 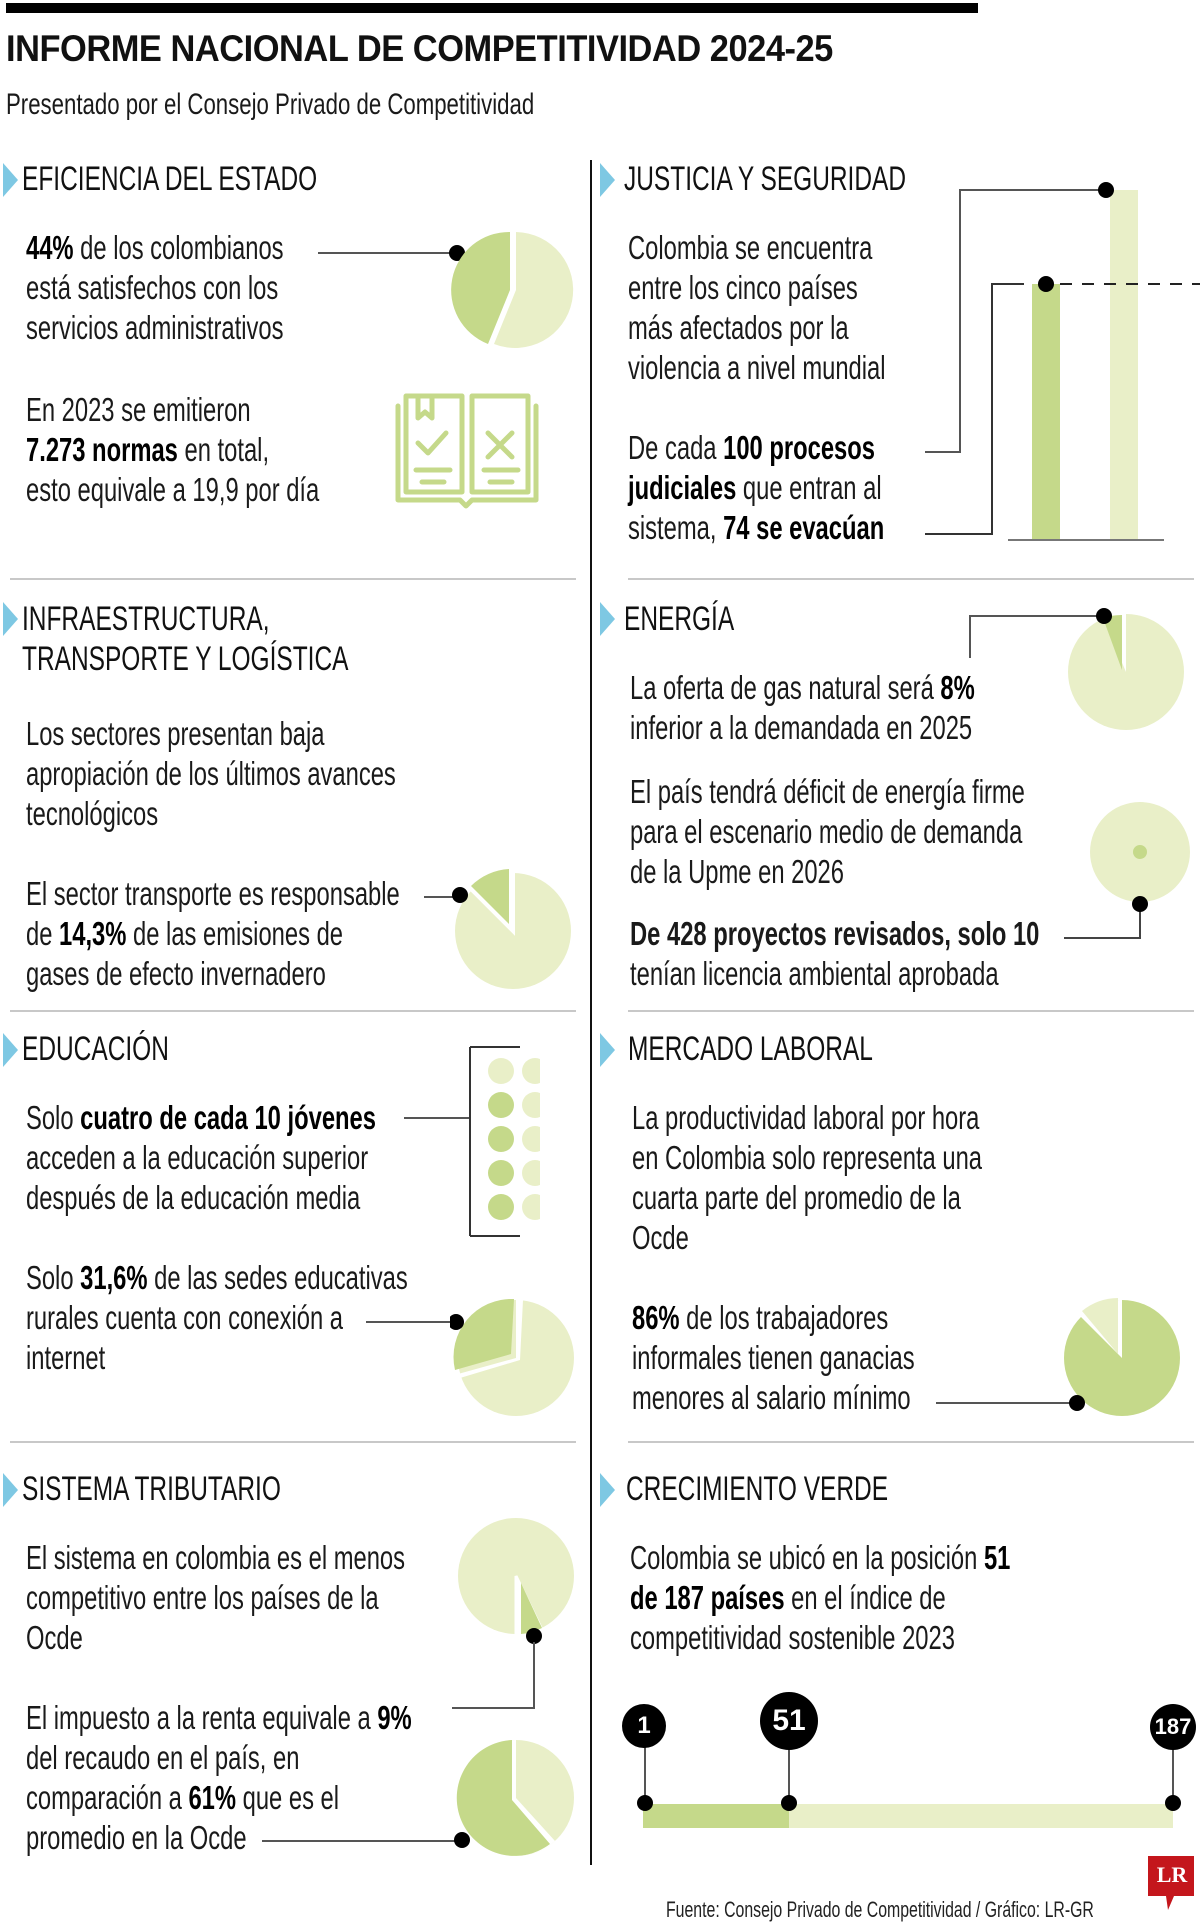 I want to click on stat-text: competitivo entre los países de la, so click(x=202, y=1597).